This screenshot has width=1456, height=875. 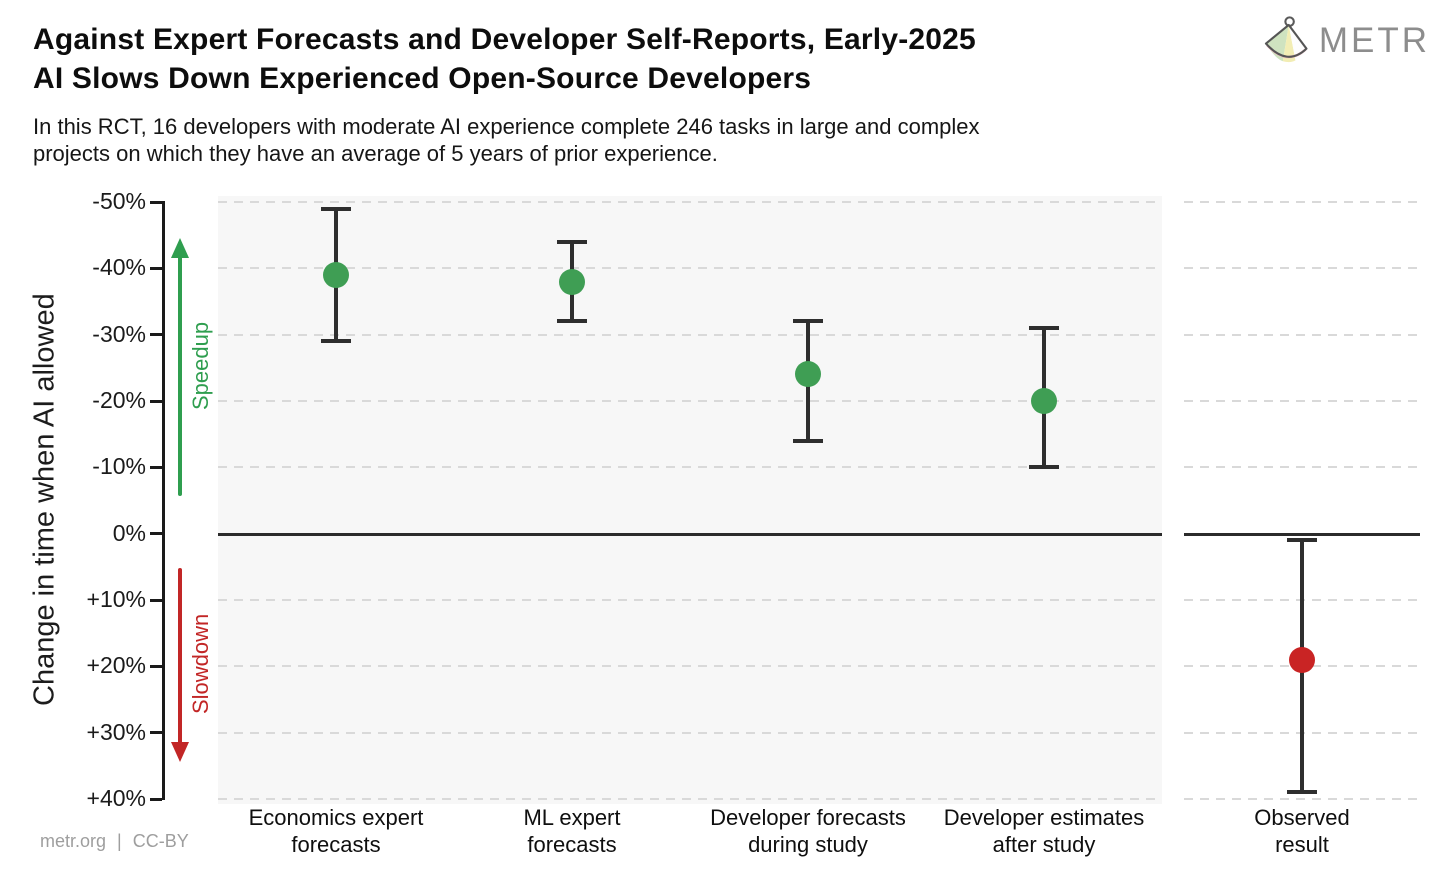 I want to click on x-category-label-line: Developer estimates, so click(x=1044, y=817).